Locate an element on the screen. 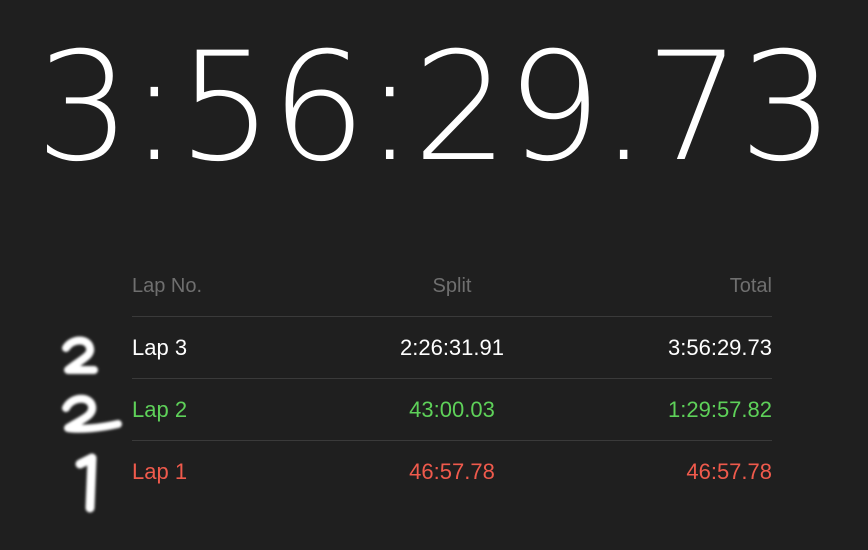 This screenshot has height=550, width=868. lap-row-1: Lap 1 46:57.78 46:57.78 is located at coordinates (452, 471).